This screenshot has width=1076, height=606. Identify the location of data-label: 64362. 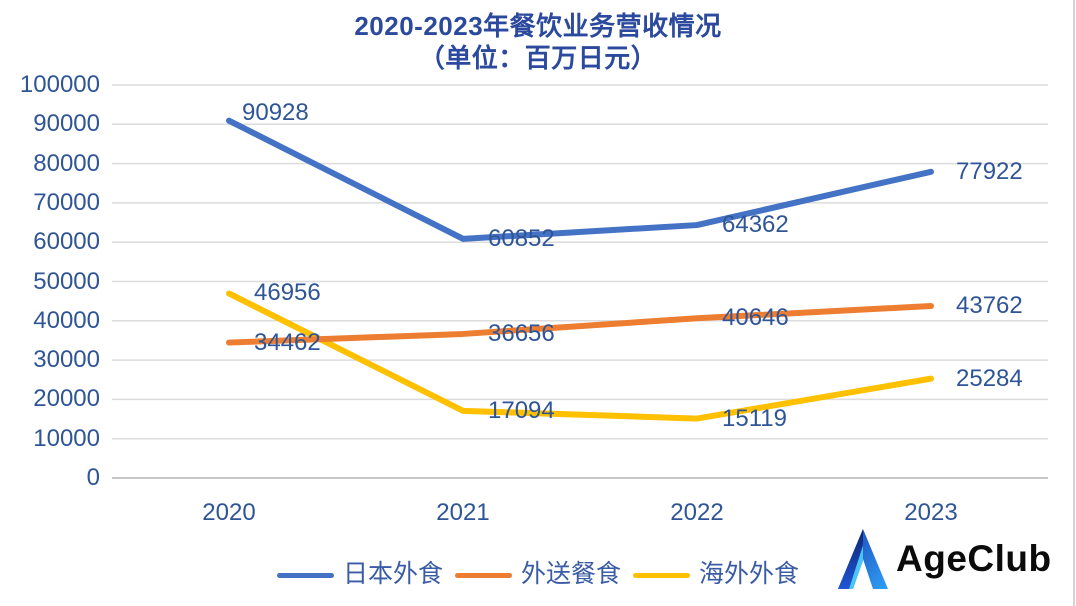
(755, 225).